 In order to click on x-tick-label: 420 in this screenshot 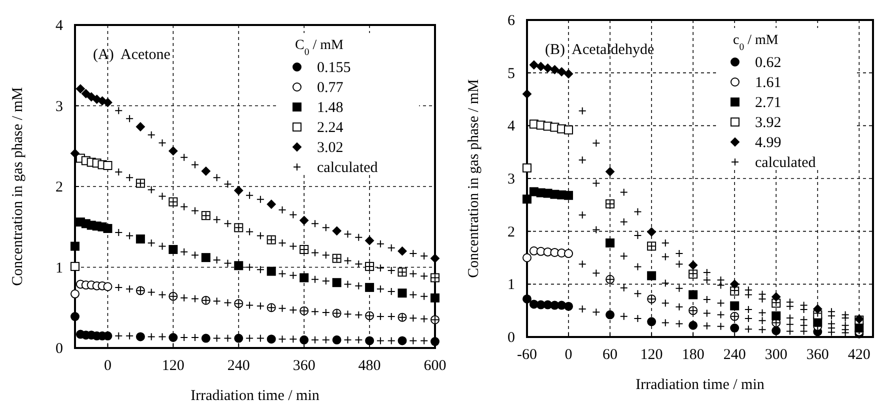, I will do `click(859, 355)`.